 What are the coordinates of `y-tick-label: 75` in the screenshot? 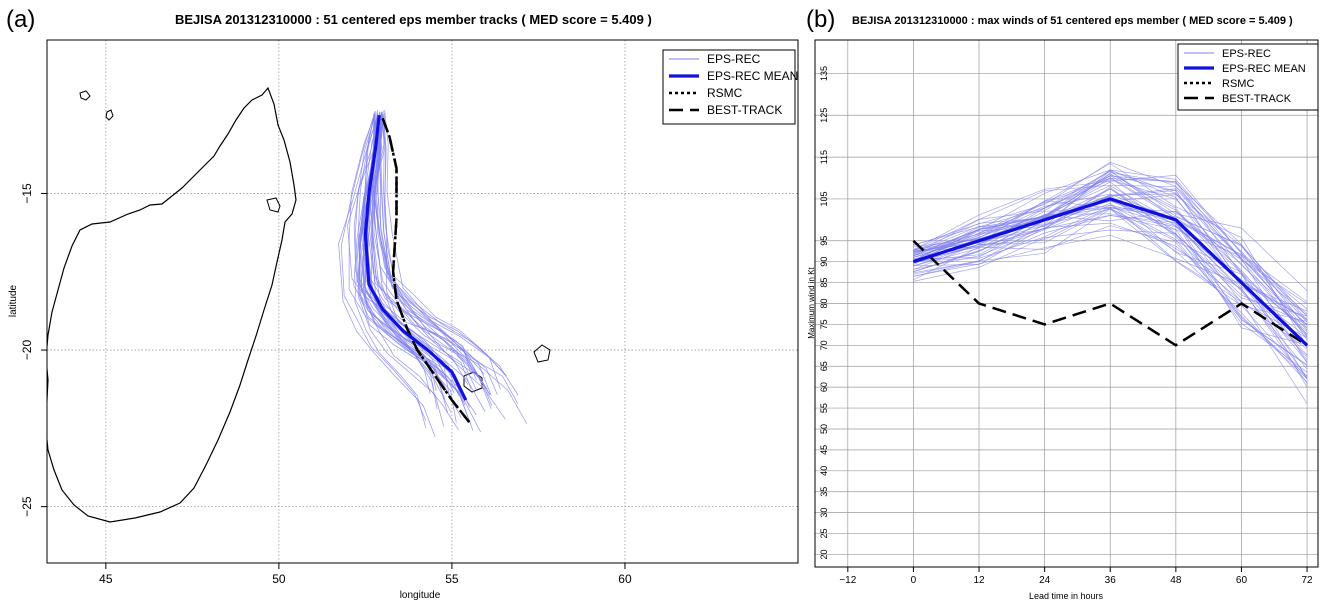 It's located at (824, 324).